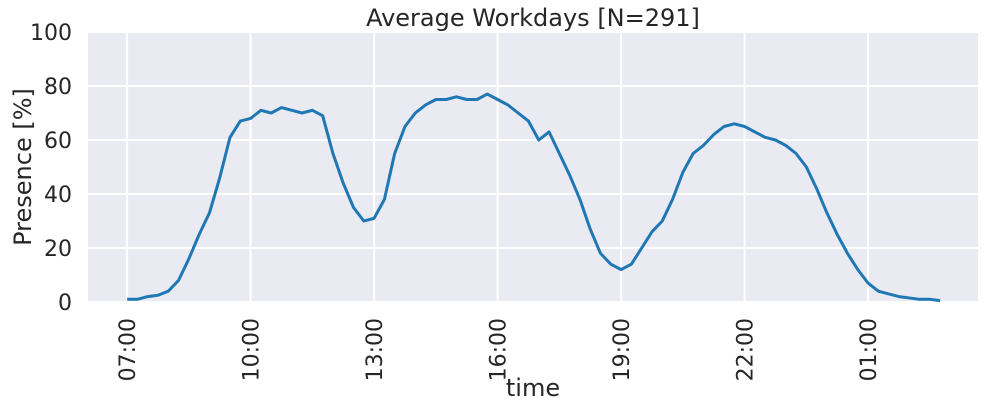 The height and width of the screenshot is (411, 986). Describe the element at coordinates (65, 303) in the screenshot. I see `y-tick-label: 0` at that location.